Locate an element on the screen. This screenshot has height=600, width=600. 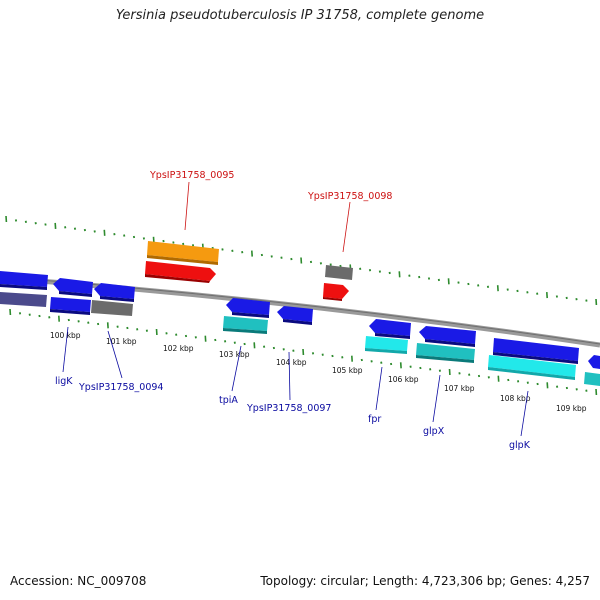
gene-ligK is located at coordinates (70, 306).